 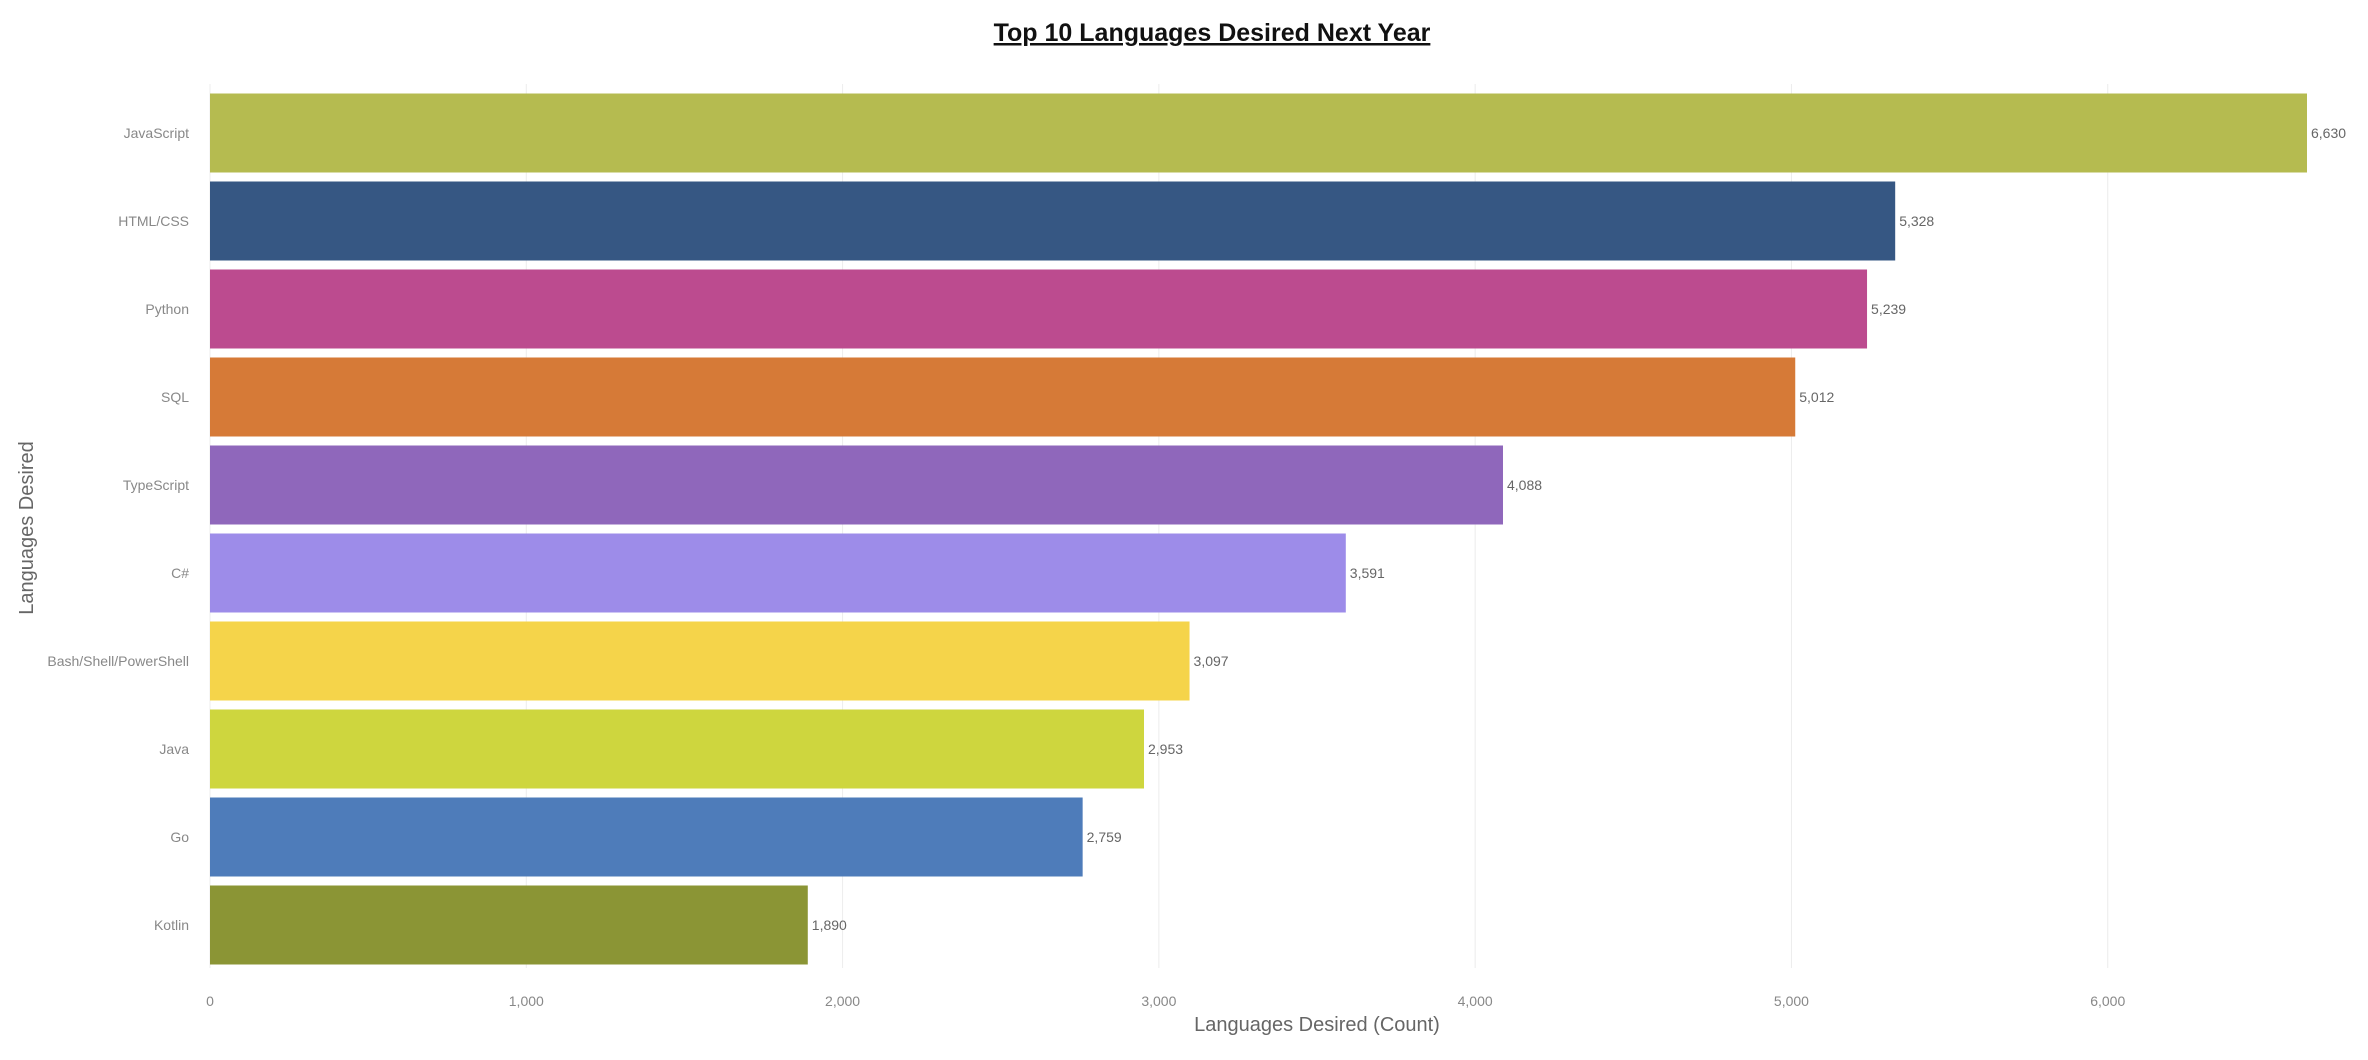 What do you see at coordinates (1165, 749) in the screenshot?
I see `bar-value-label: 2,953` at bounding box center [1165, 749].